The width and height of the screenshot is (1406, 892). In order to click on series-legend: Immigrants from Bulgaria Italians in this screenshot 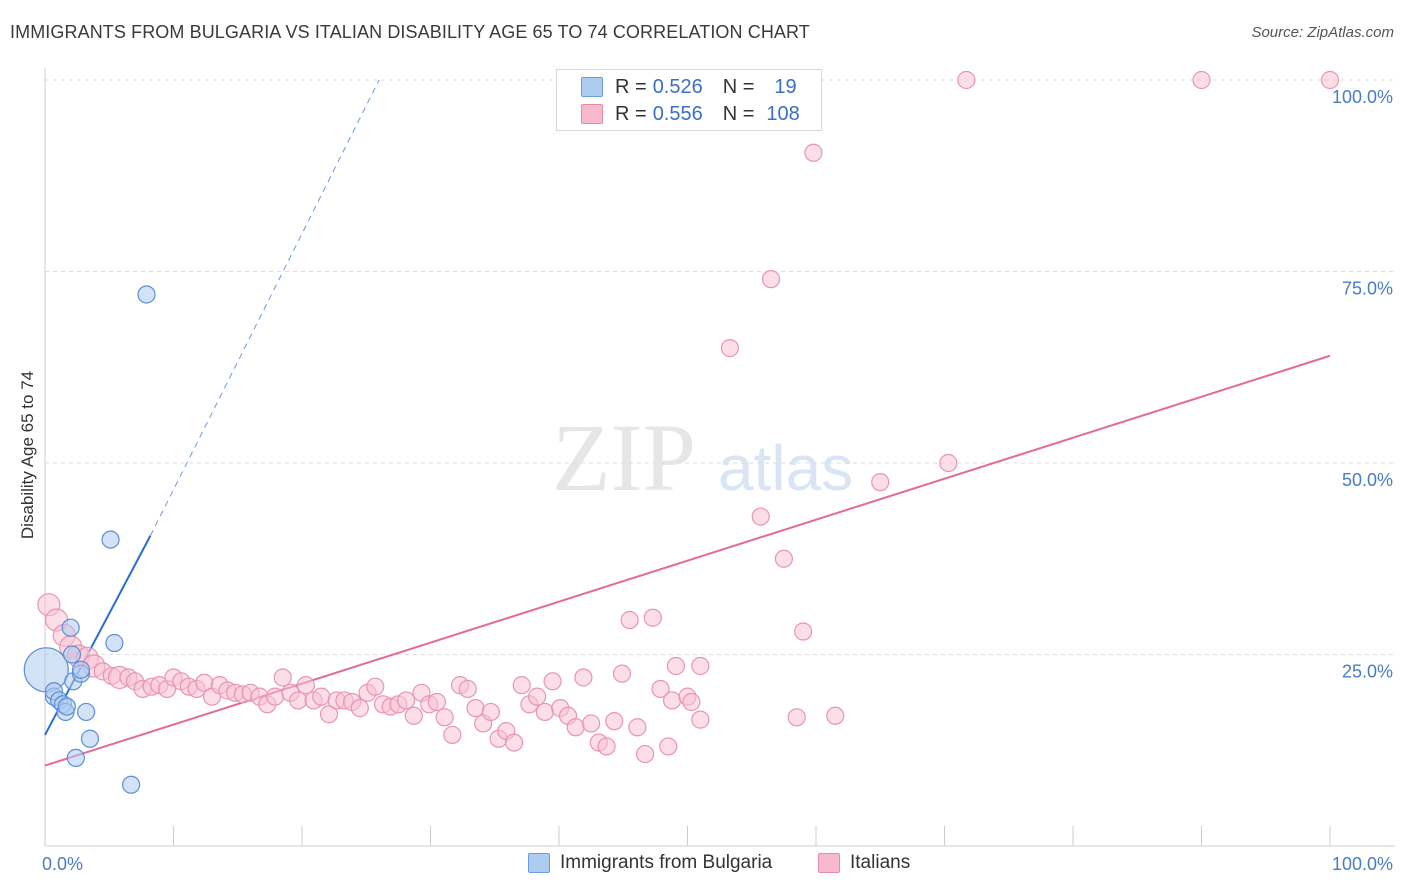, I will do `click(703, 865)`.